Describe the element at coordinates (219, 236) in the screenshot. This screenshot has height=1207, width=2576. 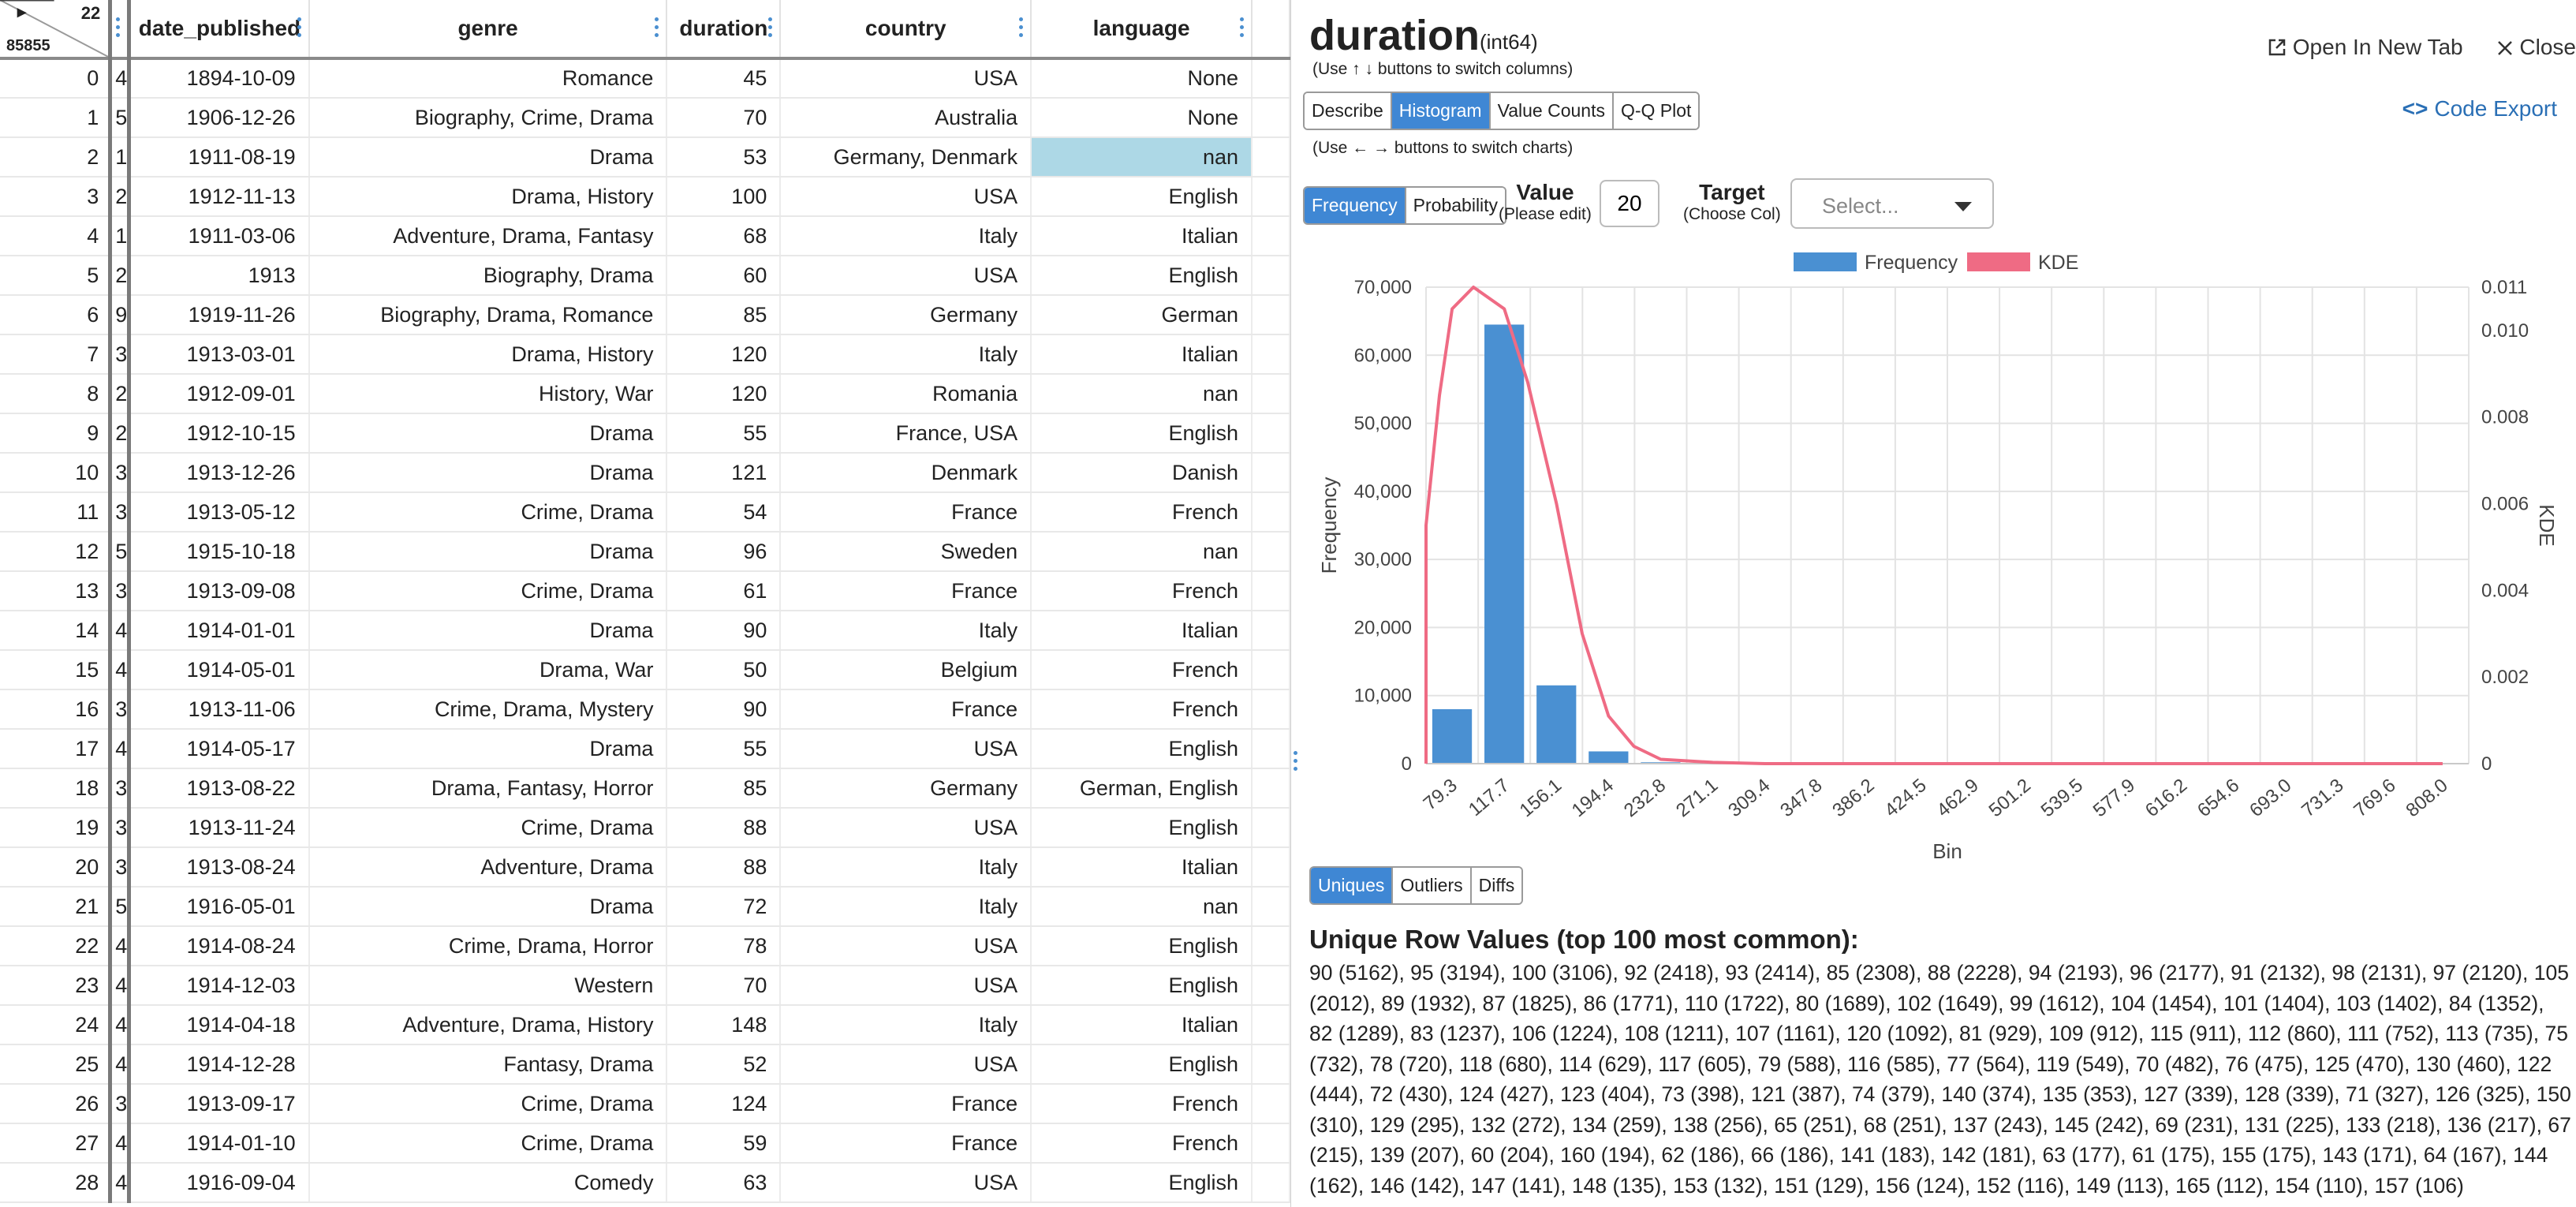
I see `cell-date-published: 1911-03-06` at that location.